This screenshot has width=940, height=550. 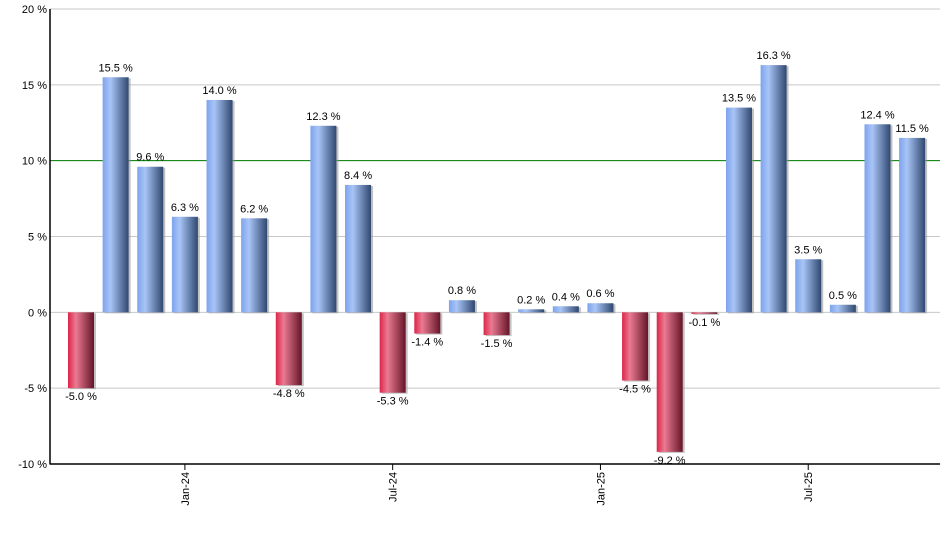 What do you see at coordinates (462, 291) in the screenshot?
I see `data-label: 0.8 %` at bounding box center [462, 291].